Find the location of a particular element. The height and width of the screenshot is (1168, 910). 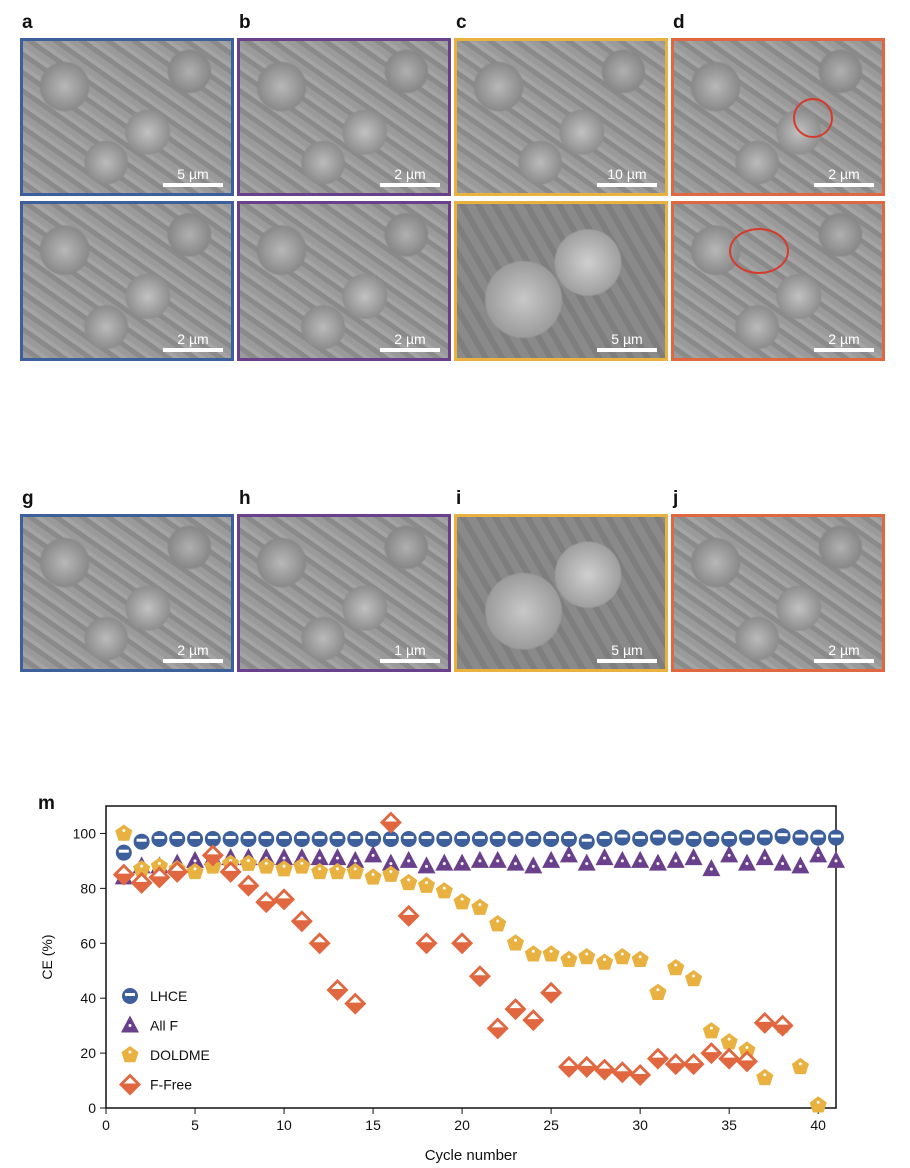

y-tick-label: 20 is located at coordinates (88, 1053).